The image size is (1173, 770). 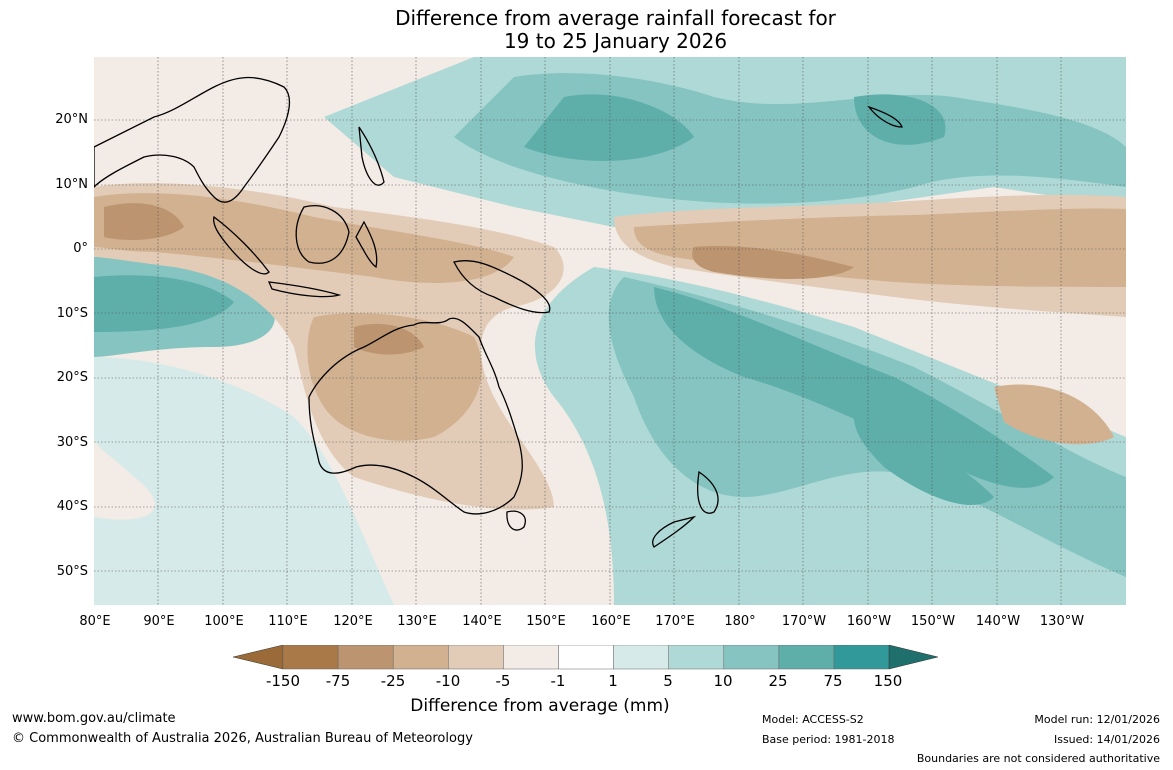 What do you see at coordinates (1106, 739) in the screenshot?
I see `issued-date: Issued: 14/01/2026` at bounding box center [1106, 739].